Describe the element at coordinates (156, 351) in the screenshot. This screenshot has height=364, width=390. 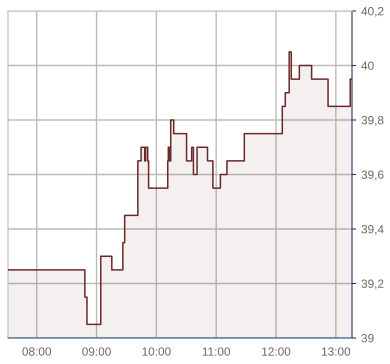
I see `x-tick-label: 10:00` at that location.